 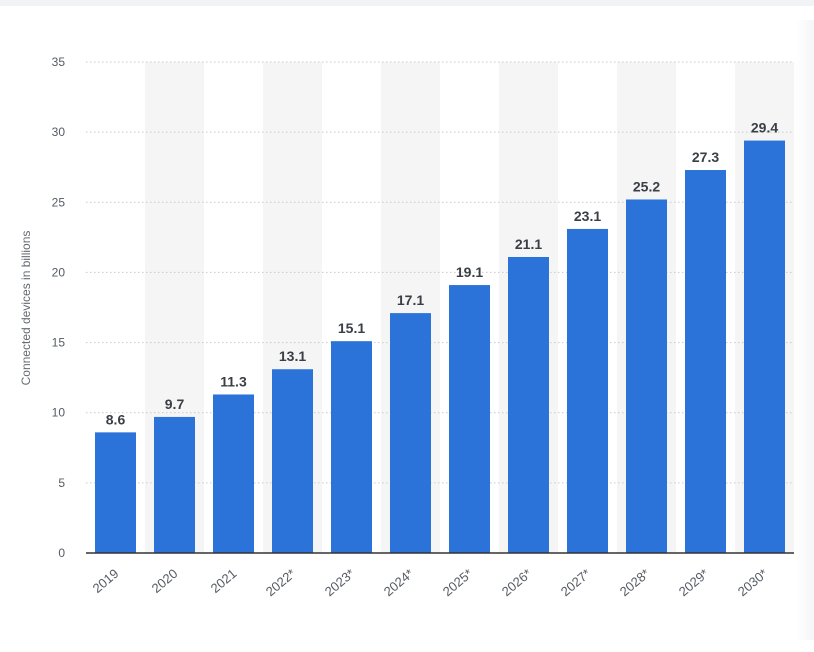 What do you see at coordinates (458, 582) in the screenshot?
I see `x-tick-label: 2025*` at bounding box center [458, 582].